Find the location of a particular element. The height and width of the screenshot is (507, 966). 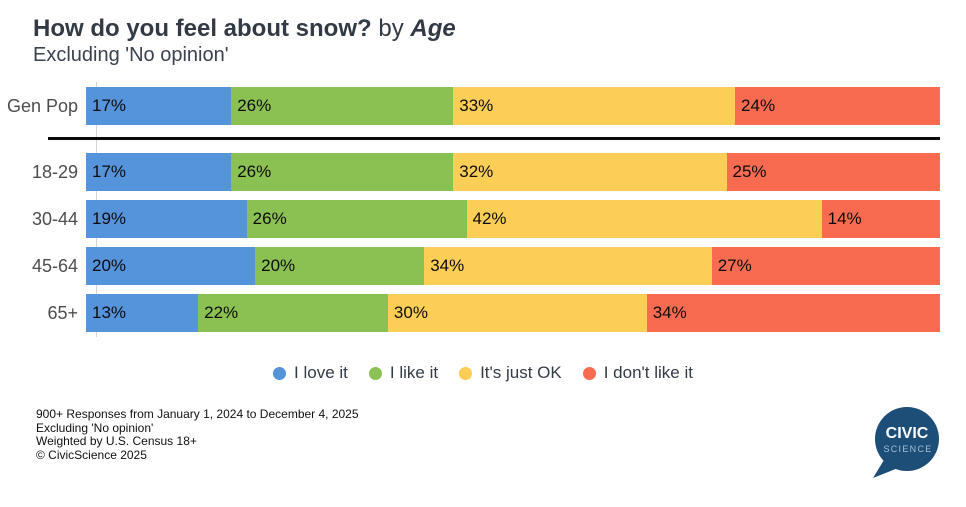

bar-track: 19% 26% 42% 14% is located at coordinates (513, 219).